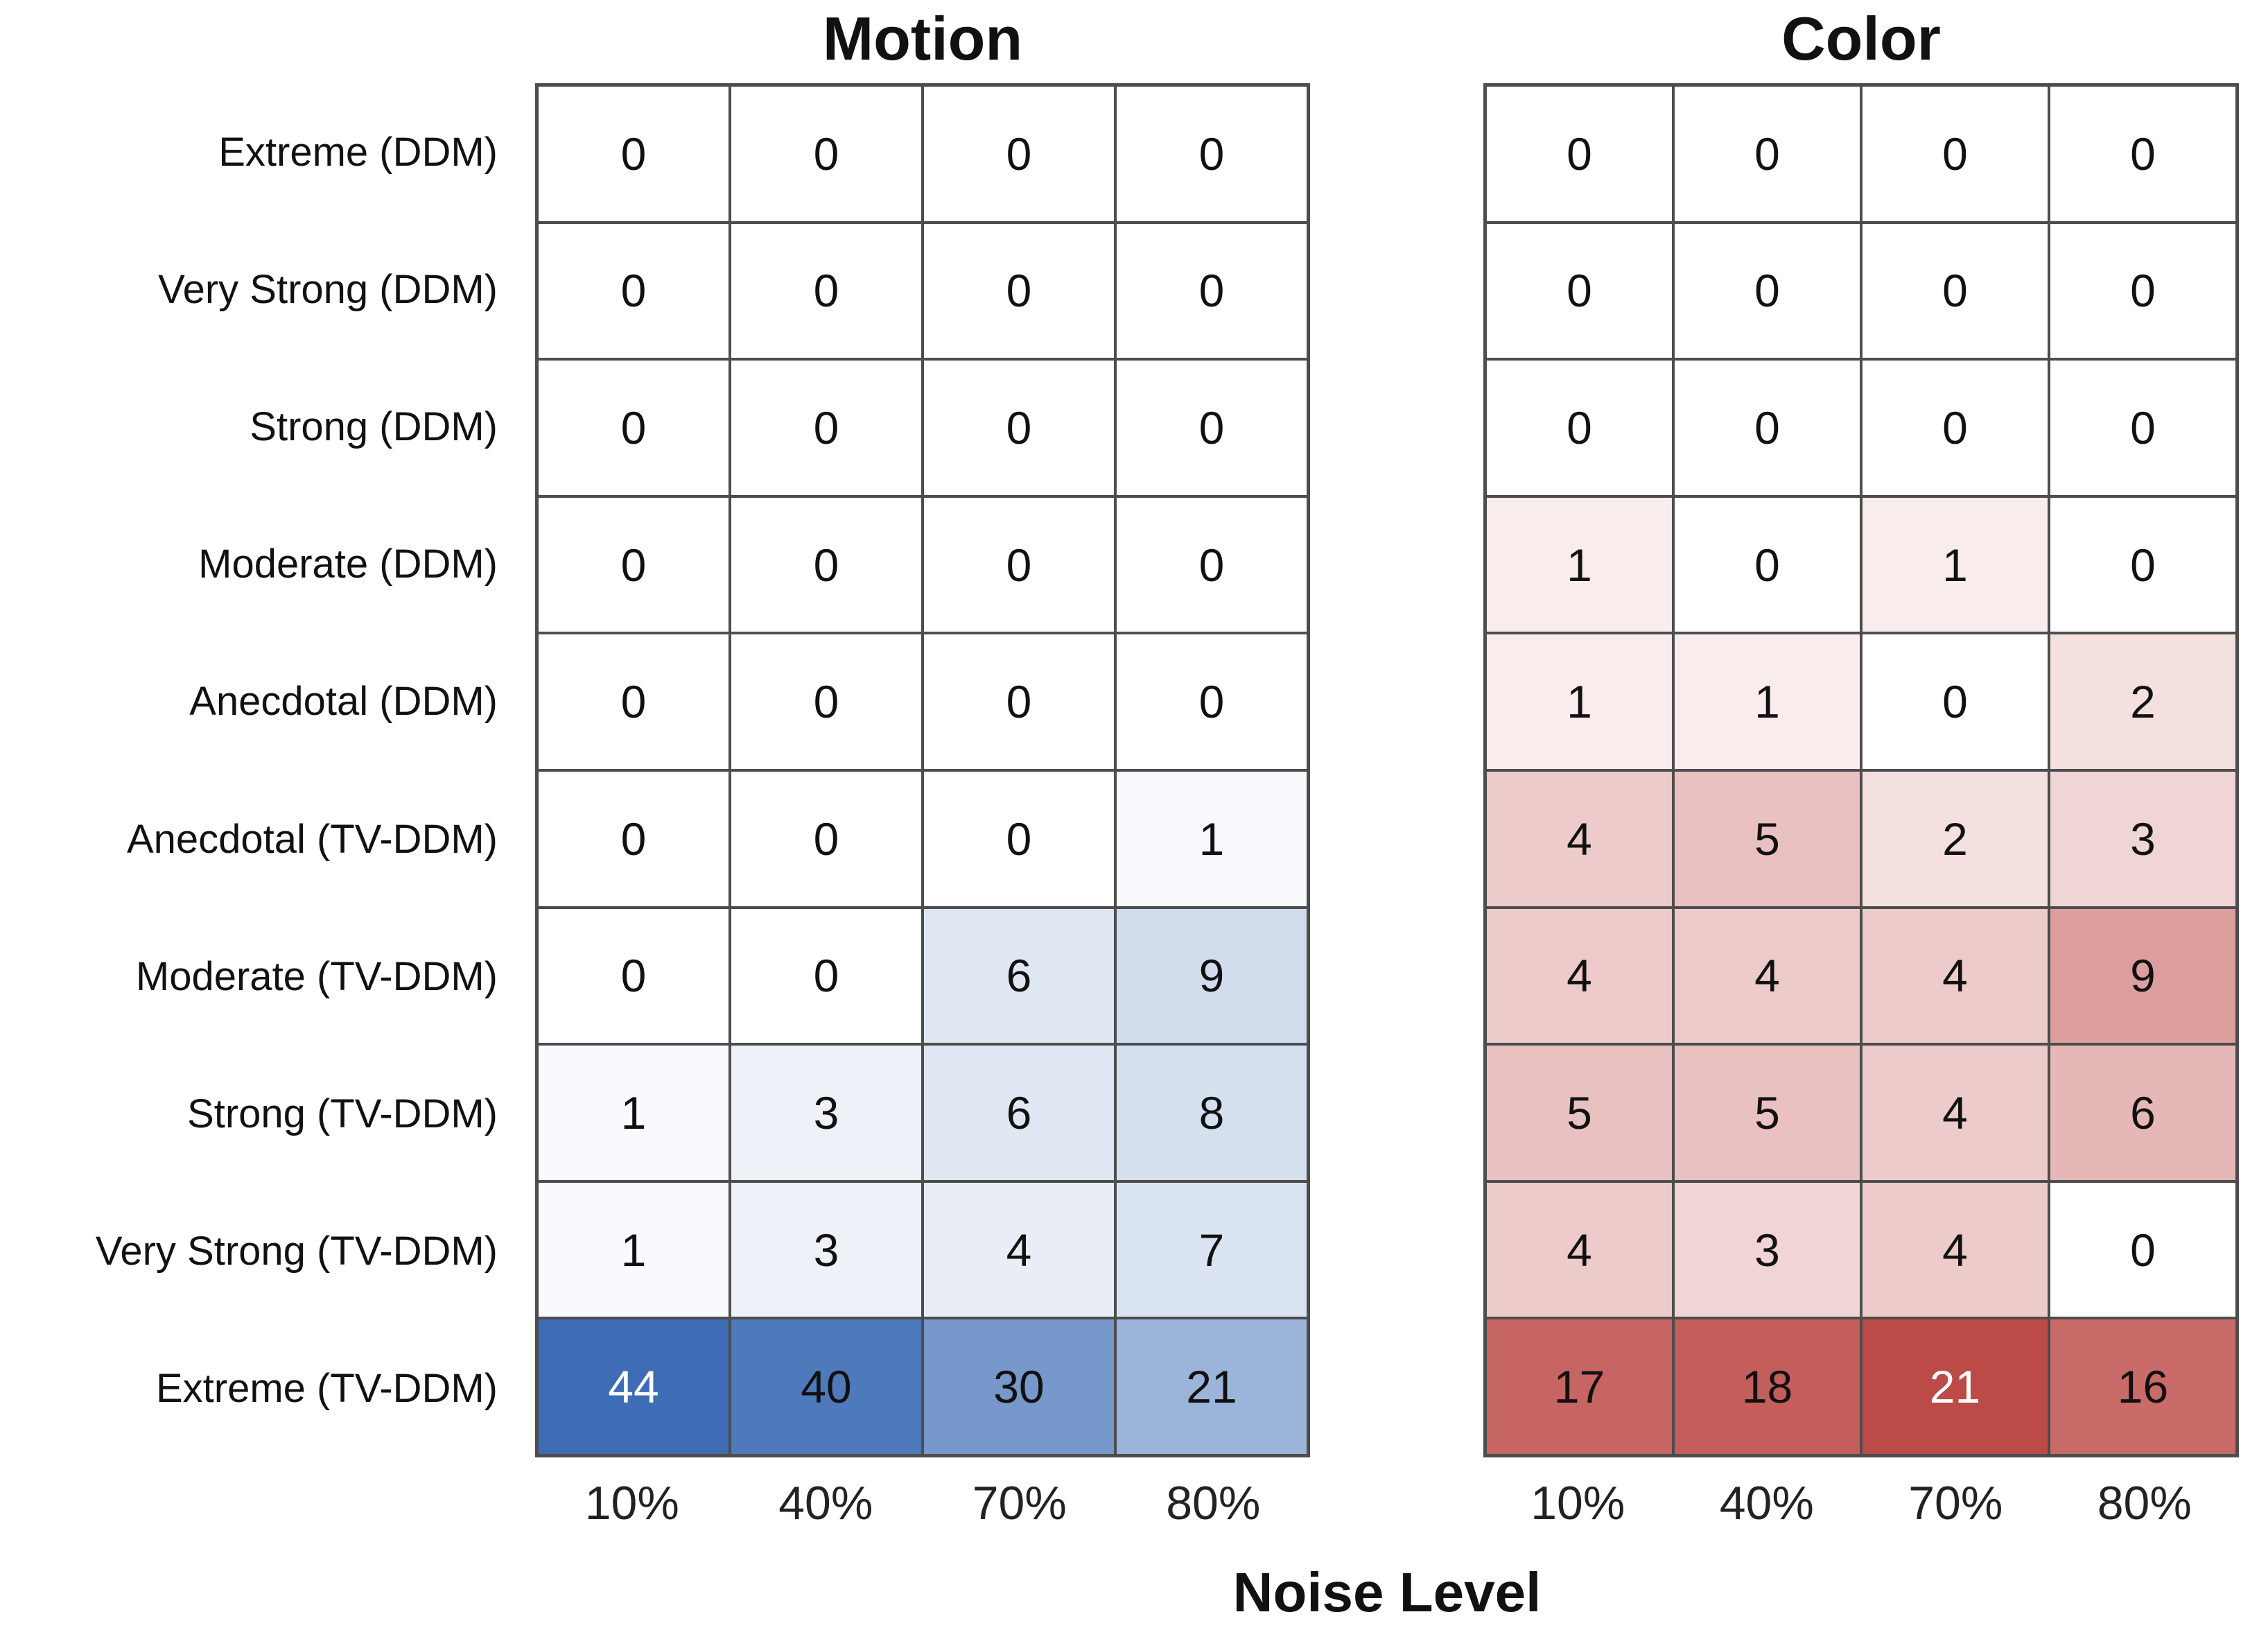 The width and height of the screenshot is (2268, 1646). I want to click on heatmap-cell-color-r9-c1: 18, so click(1767, 1386).